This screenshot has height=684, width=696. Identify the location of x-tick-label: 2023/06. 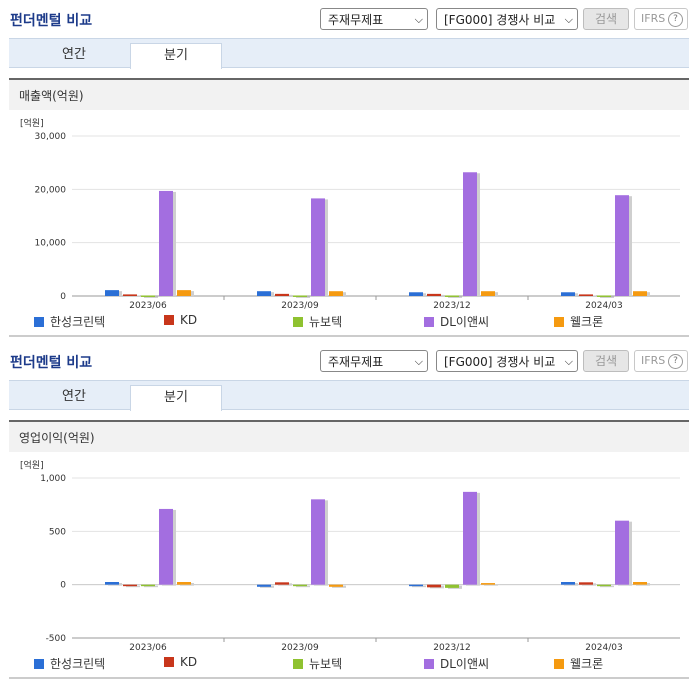
(148, 305).